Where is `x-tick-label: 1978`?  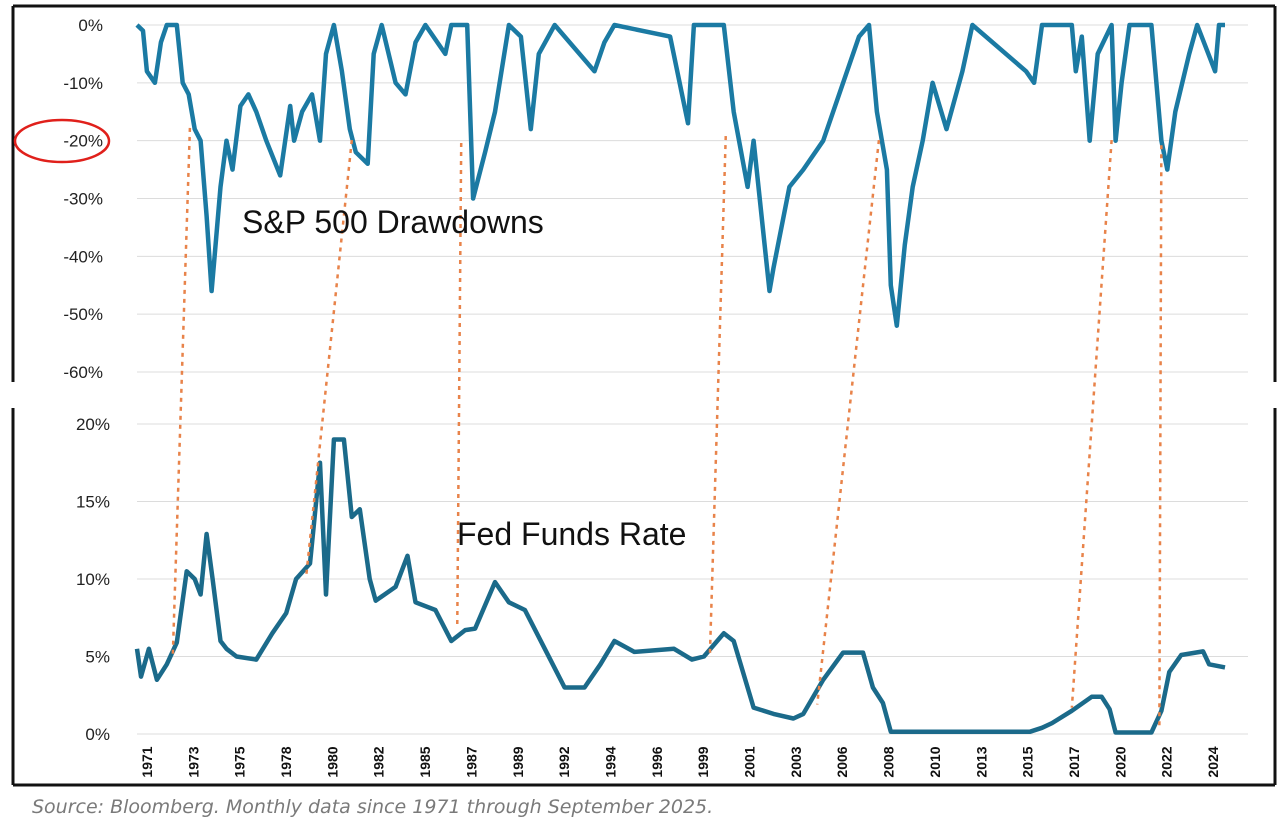 x-tick-label: 1978 is located at coordinates (286, 761).